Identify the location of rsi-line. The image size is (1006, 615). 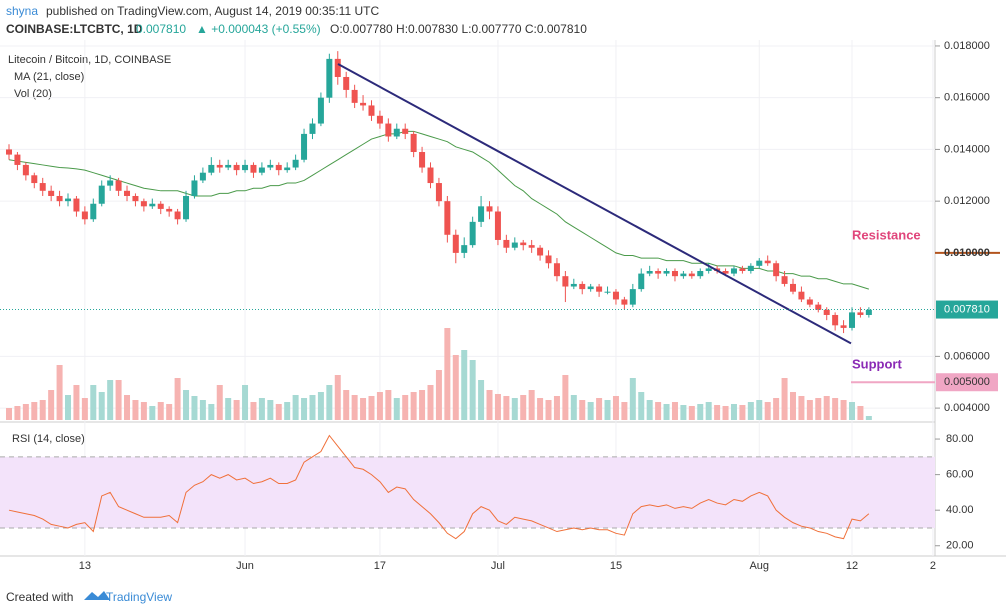
(439, 487).